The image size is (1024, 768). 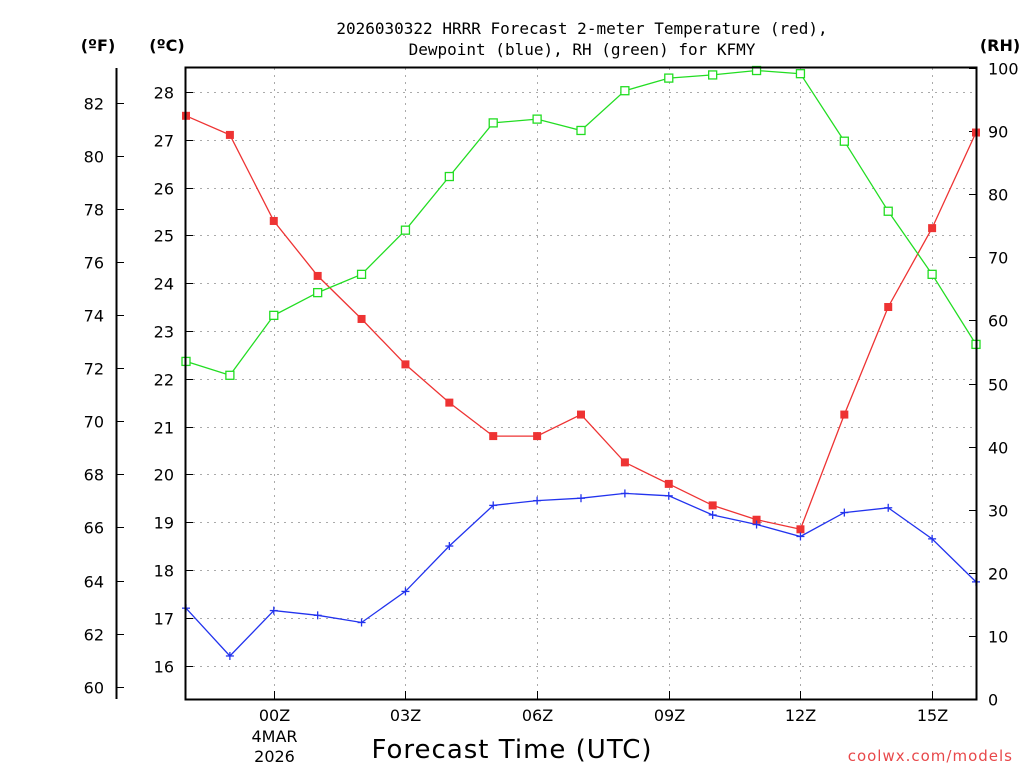 What do you see at coordinates (164, 619) in the screenshot?
I see `celsius-tick-label: 17` at bounding box center [164, 619].